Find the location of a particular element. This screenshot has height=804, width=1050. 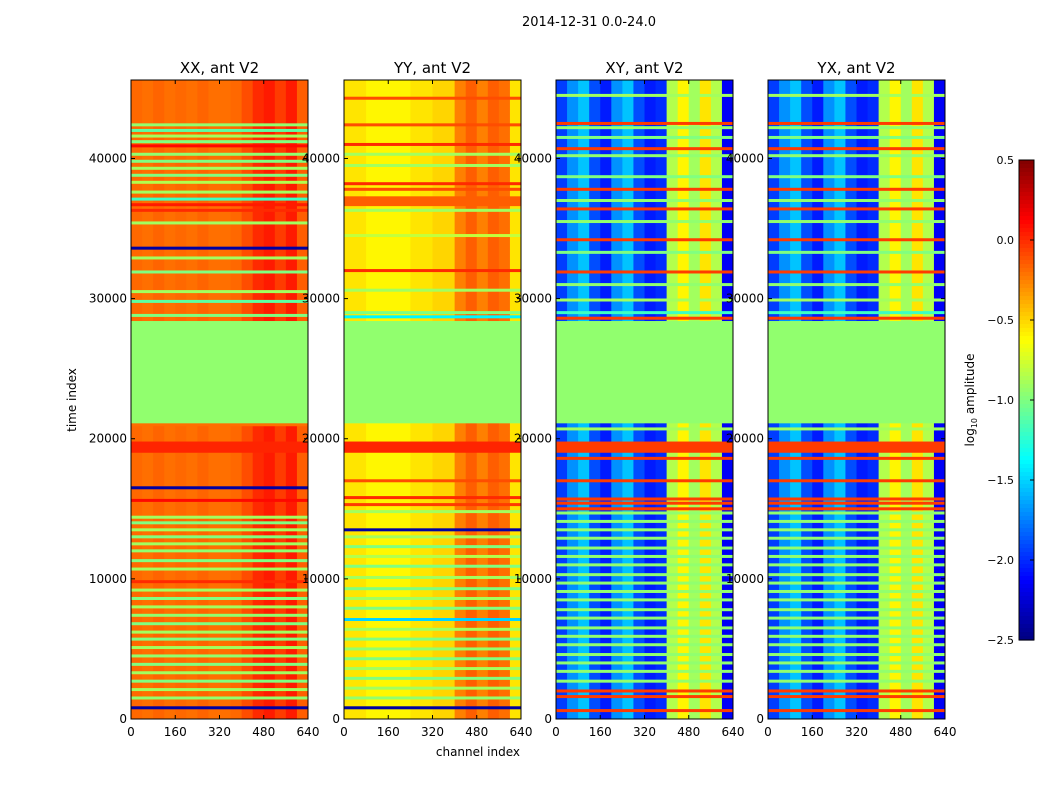

colorbar-tick-label: 0.0 is located at coordinates (1006, 240).